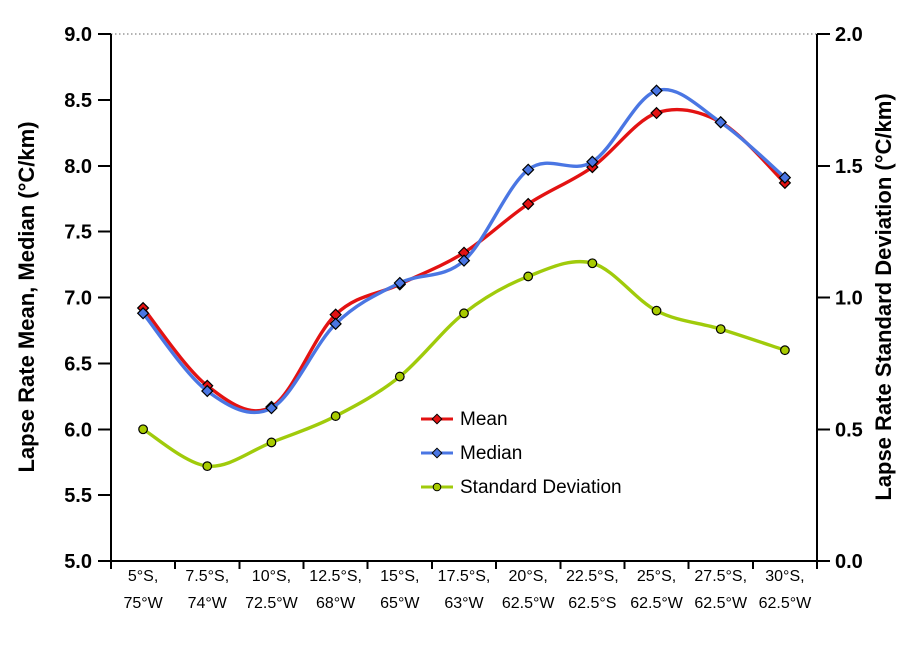 The height and width of the screenshot is (655, 911). What do you see at coordinates (399, 576) in the screenshot?
I see `x-category-label-line1: 15°S,` at bounding box center [399, 576].